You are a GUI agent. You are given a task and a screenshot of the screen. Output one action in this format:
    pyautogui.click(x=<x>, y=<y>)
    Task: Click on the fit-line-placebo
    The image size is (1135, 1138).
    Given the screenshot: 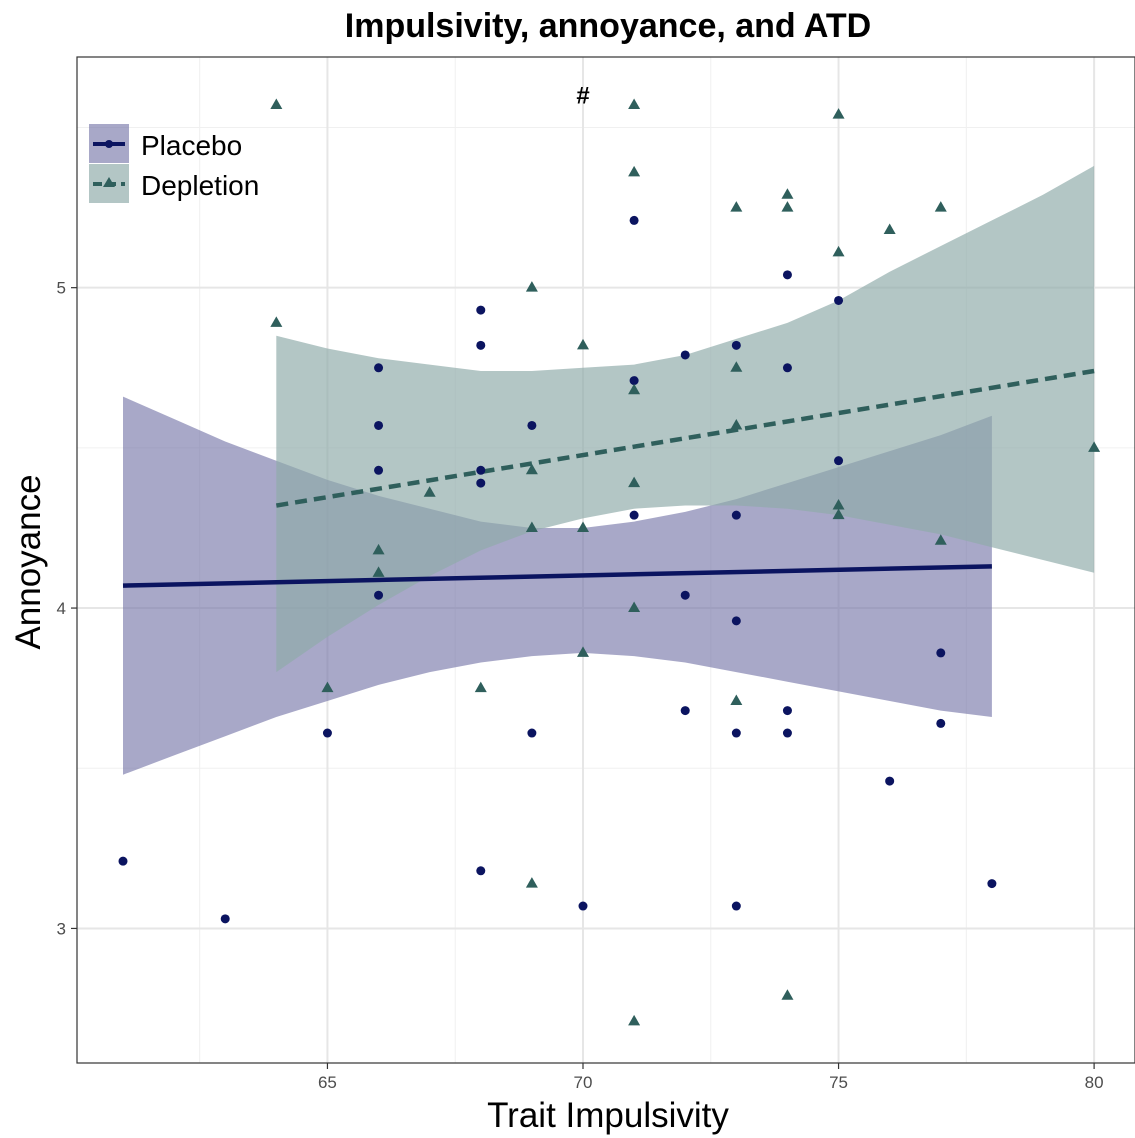 What is the action you would take?
    pyautogui.click(x=557, y=576)
    